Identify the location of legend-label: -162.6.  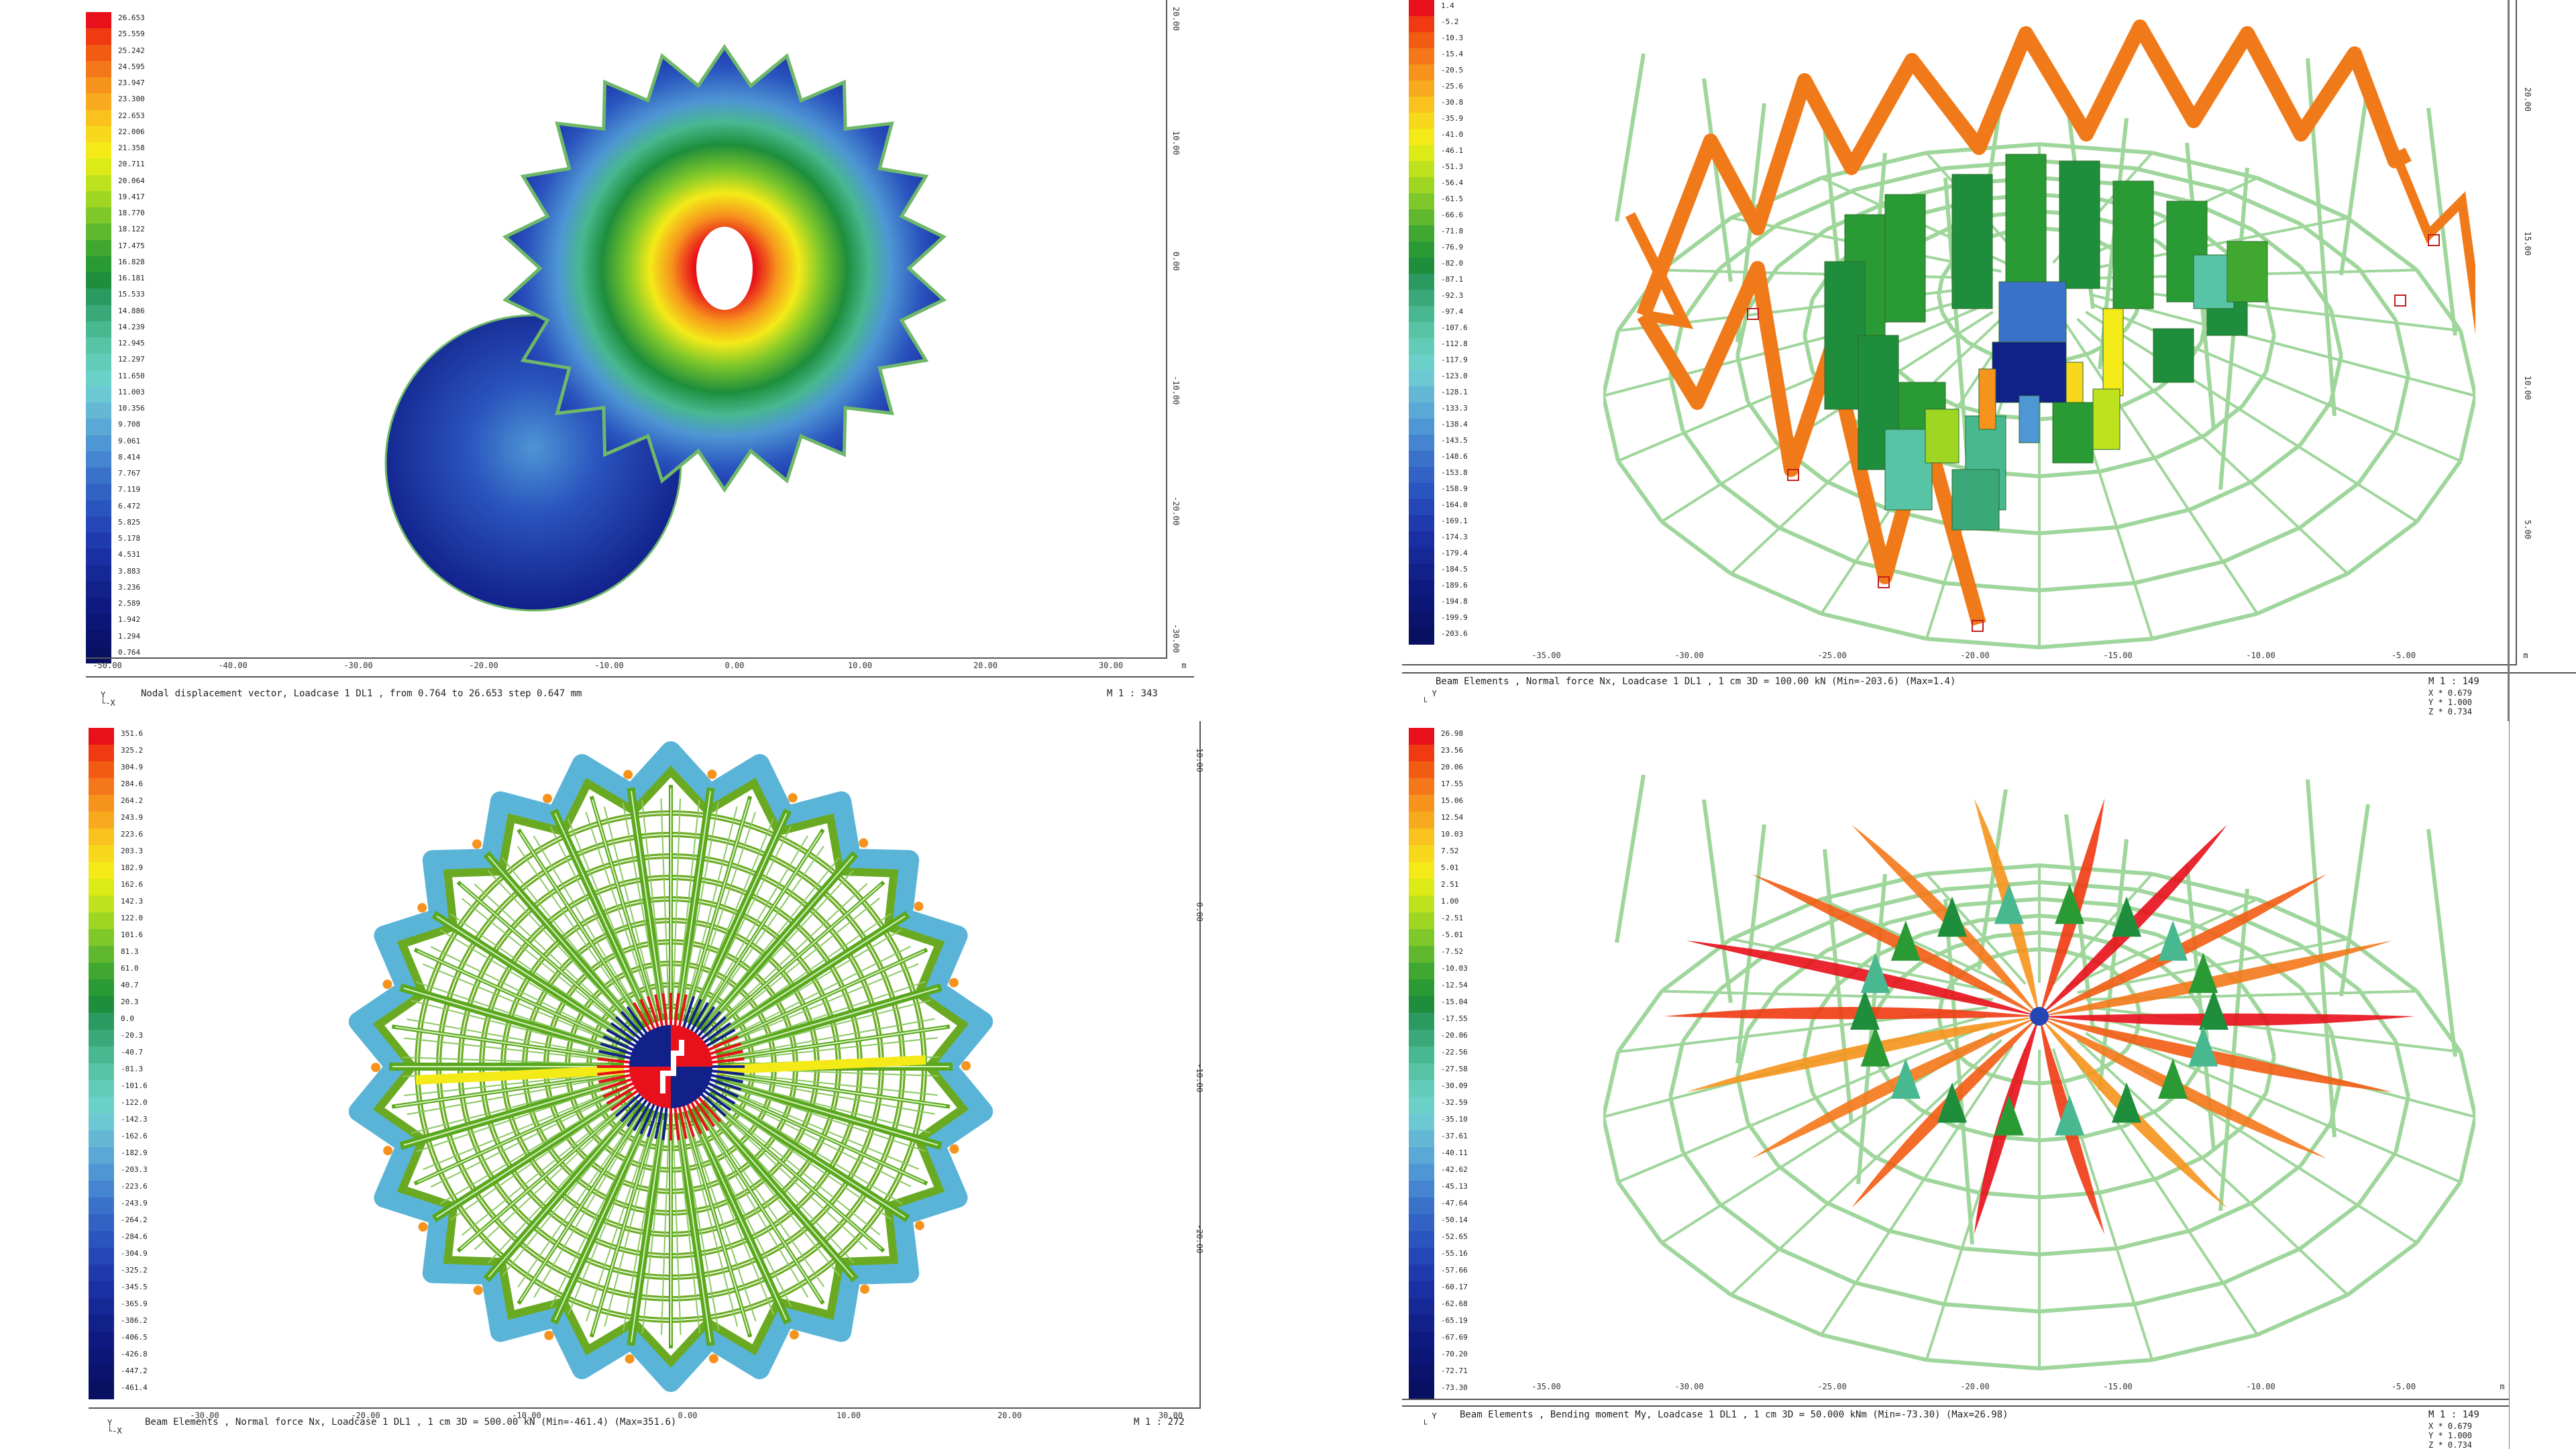
(134, 1136).